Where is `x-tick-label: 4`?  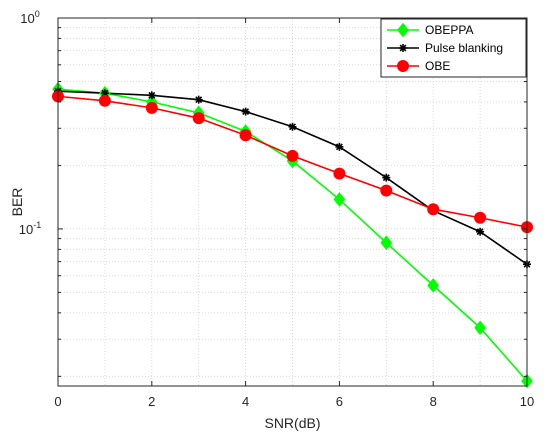 x-tick-label: 4 is located at coordinates (245, 401).